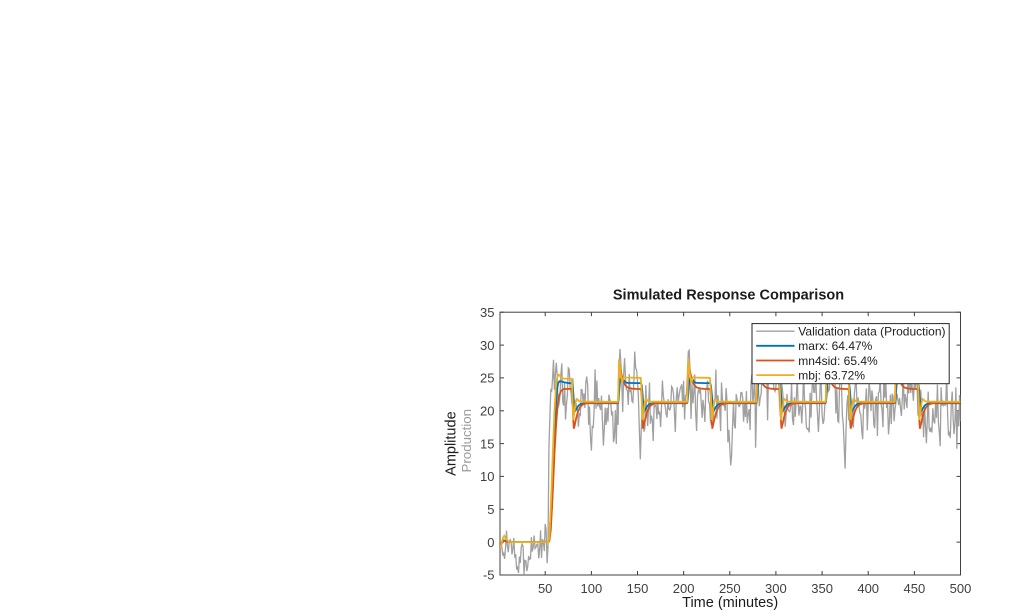 This screenshot has width=1018, height=613. What do you see at coordinates (728, 296) in the screenshot?
I see `svg-text: Simulated Response Comparison` at bounding box center [728, 296].